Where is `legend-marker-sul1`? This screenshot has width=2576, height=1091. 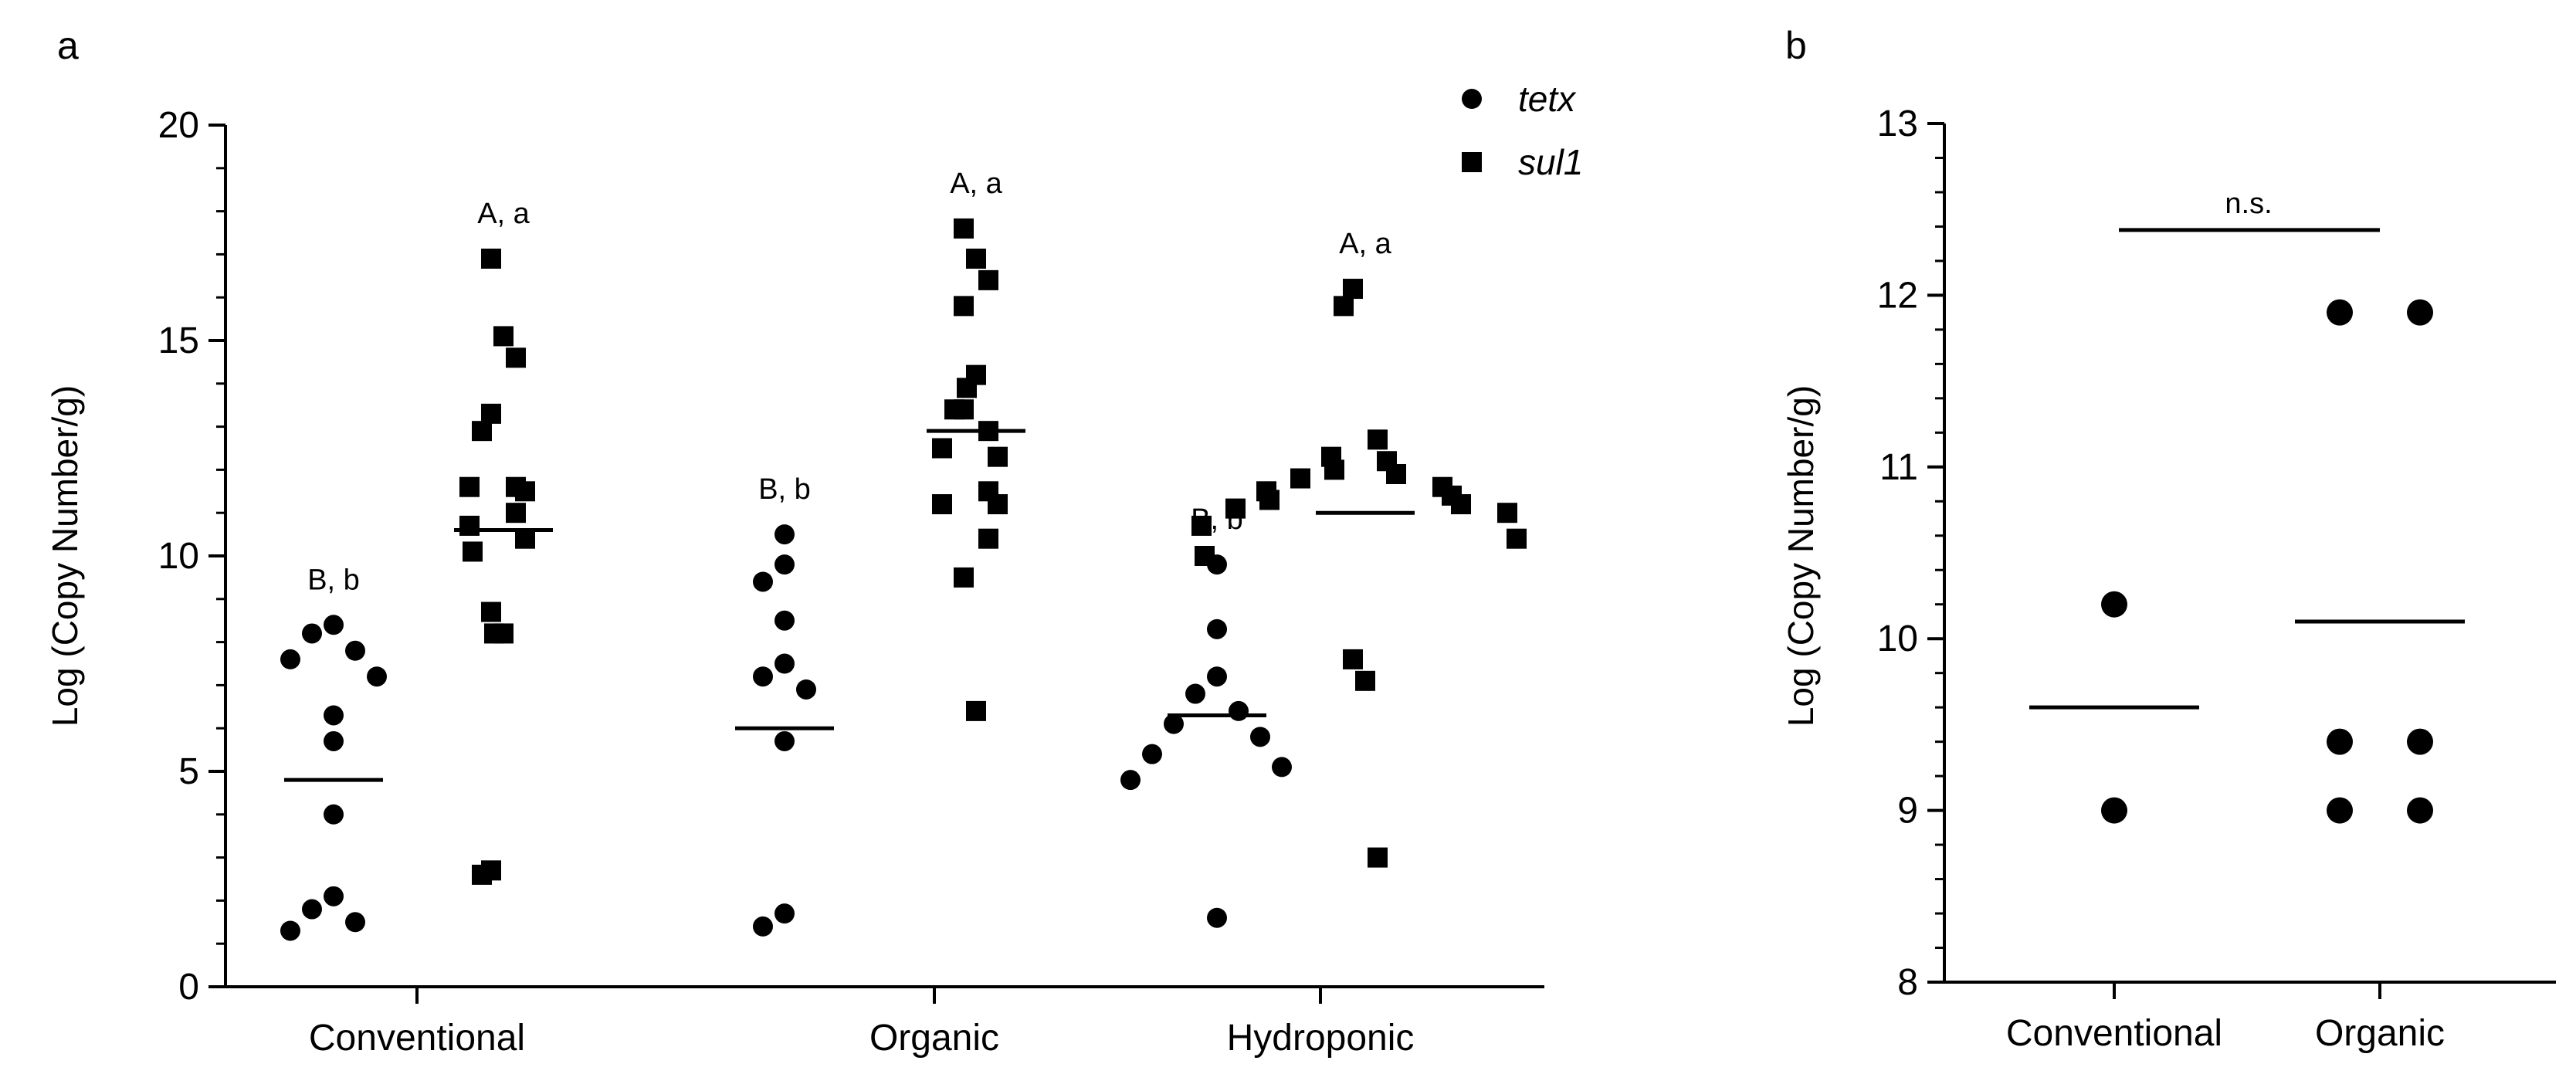
legend-marker-sul1 is located at coordinates (1472, 162).